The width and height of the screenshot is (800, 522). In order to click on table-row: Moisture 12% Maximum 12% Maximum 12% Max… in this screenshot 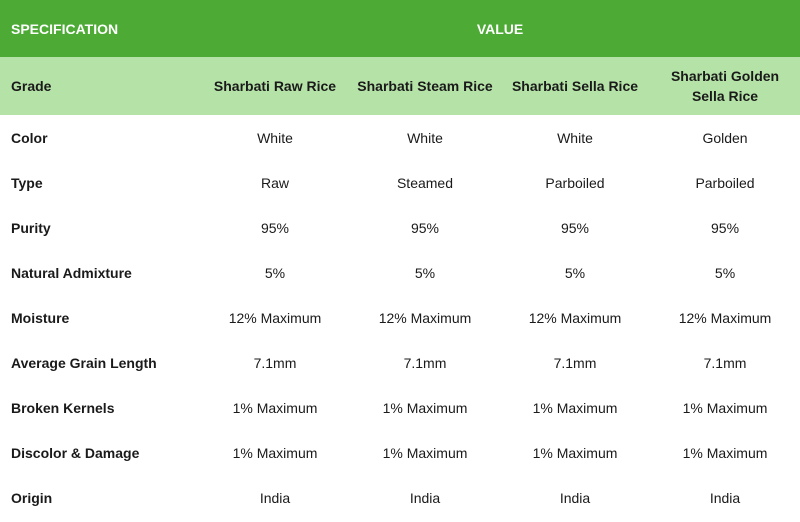, I will do `click(400, 317)`.